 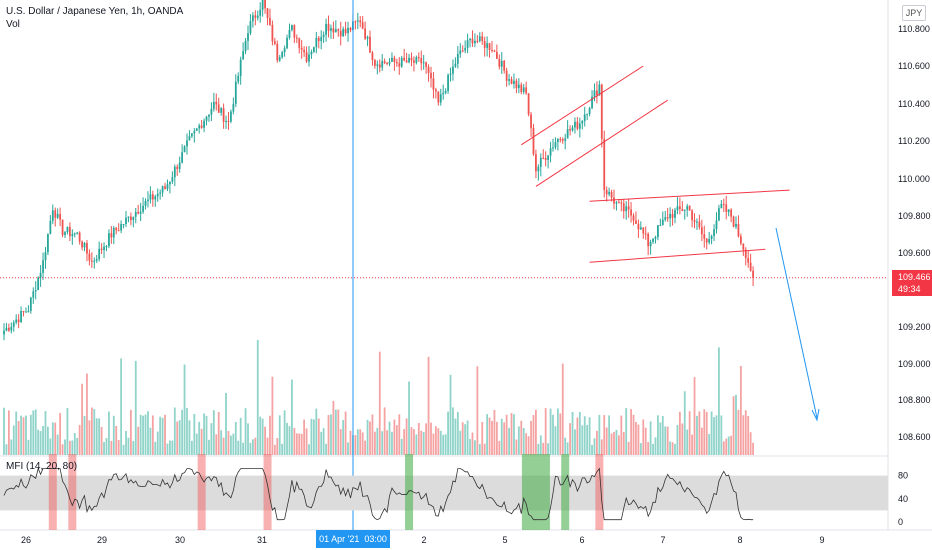 What do you see at coordinates (375, 539) in the screenshot?
I see `crosshair-time: 03:00` at bounding box center [375, 539].